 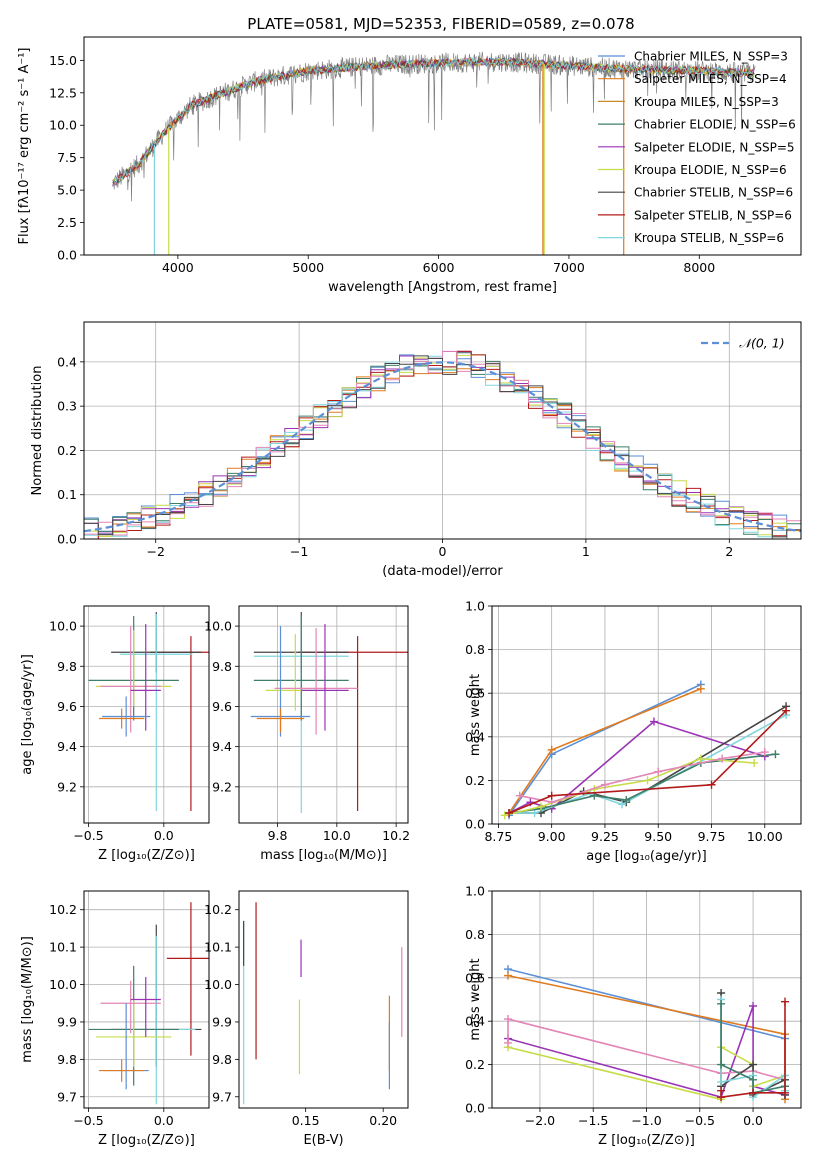 What do you see at coordinates (646, 856) in the screenshot?
I see `x-axis-label: age [log₁₀(age/yr)]` at bounding box center [646, 856].